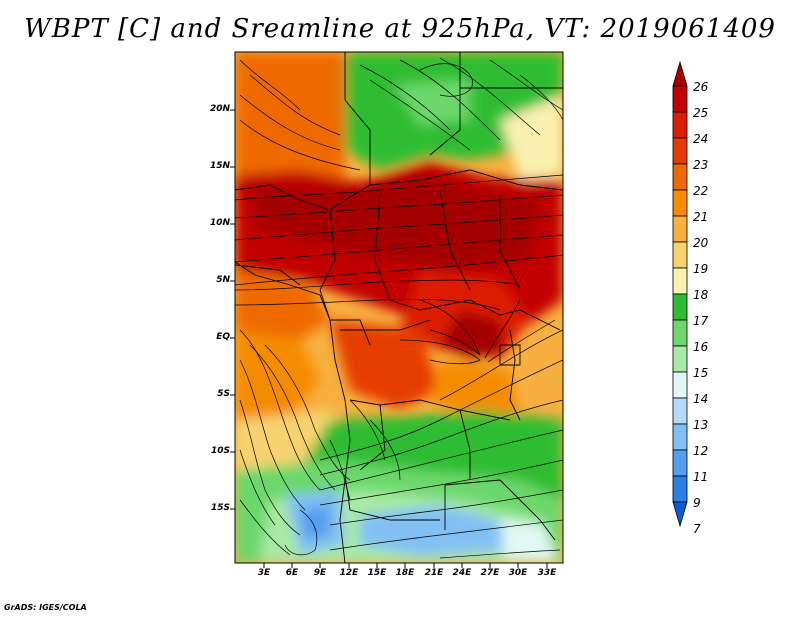 The width and height of the screenshot is (800, 618). Describe the element at coordinates (701, 321) in the screenshot. I see `colorbar-label: 17` at that location.